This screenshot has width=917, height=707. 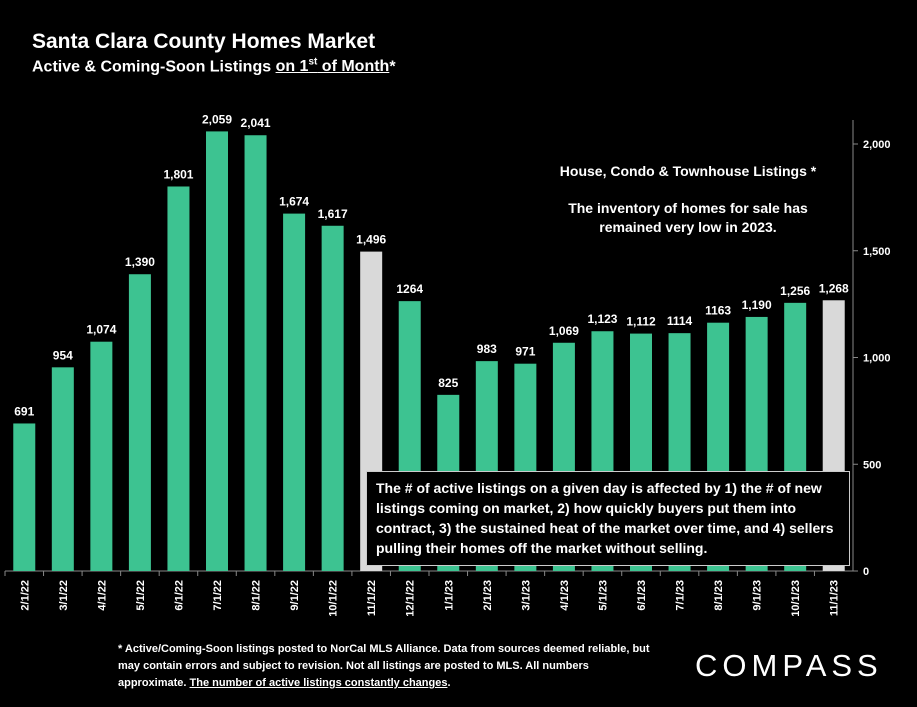 I want to click on data-label: 1,496, so click(x=371, y=240).